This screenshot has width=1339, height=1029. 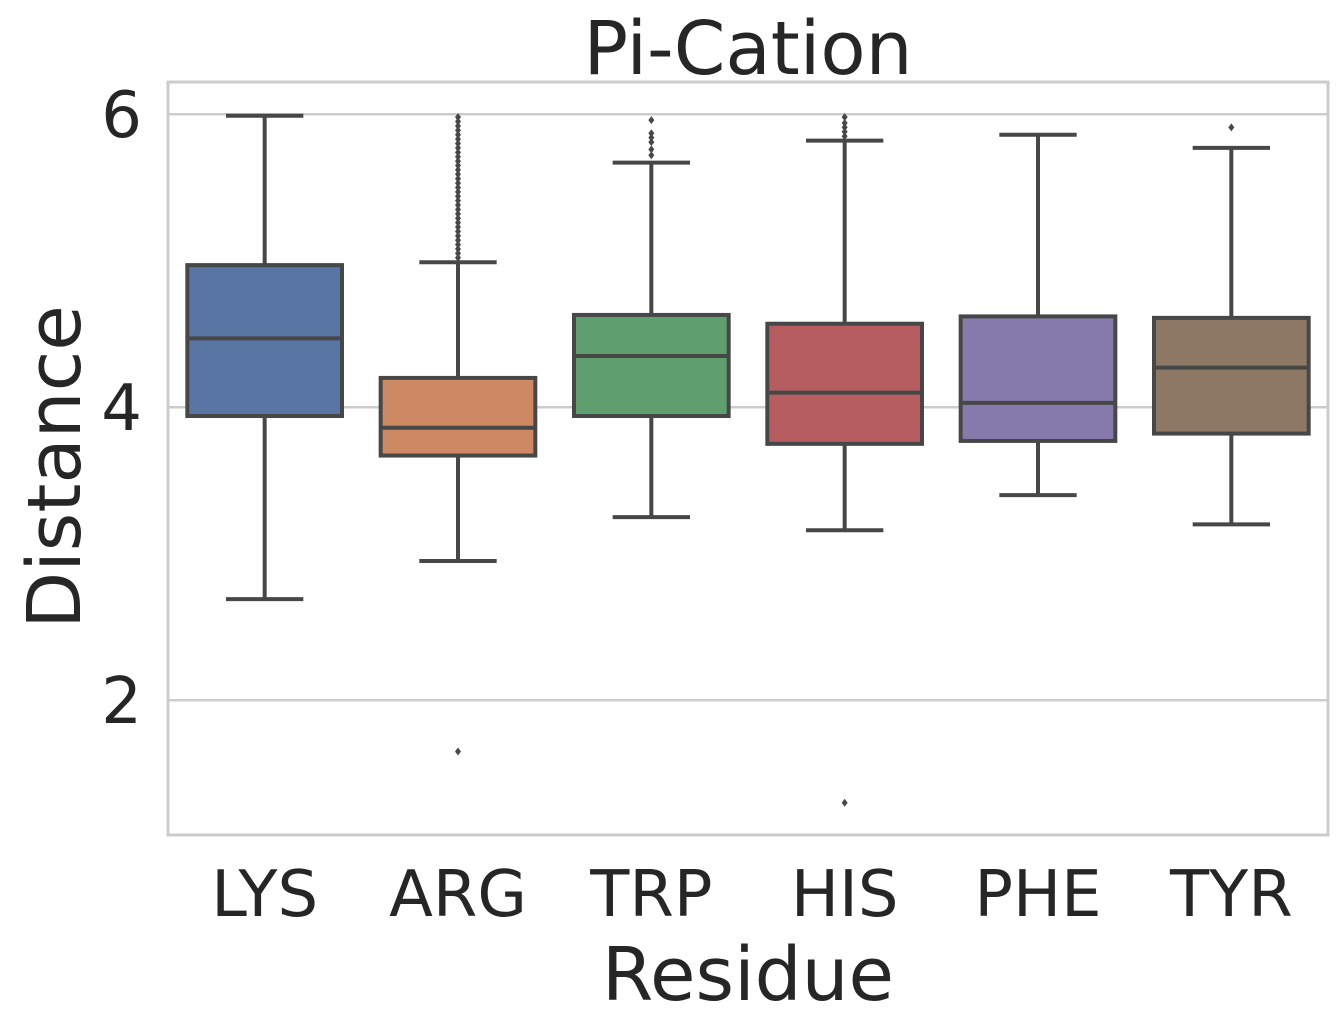 I want to click on x-tick-label: LYS, so click(x=264, y=895).